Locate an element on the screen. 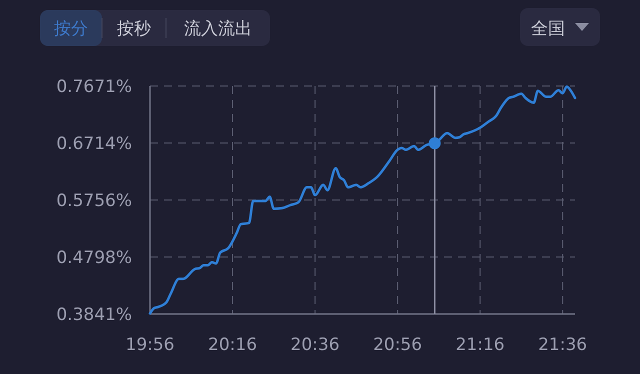  text: 按秒 is located at coordinates (134, 29).